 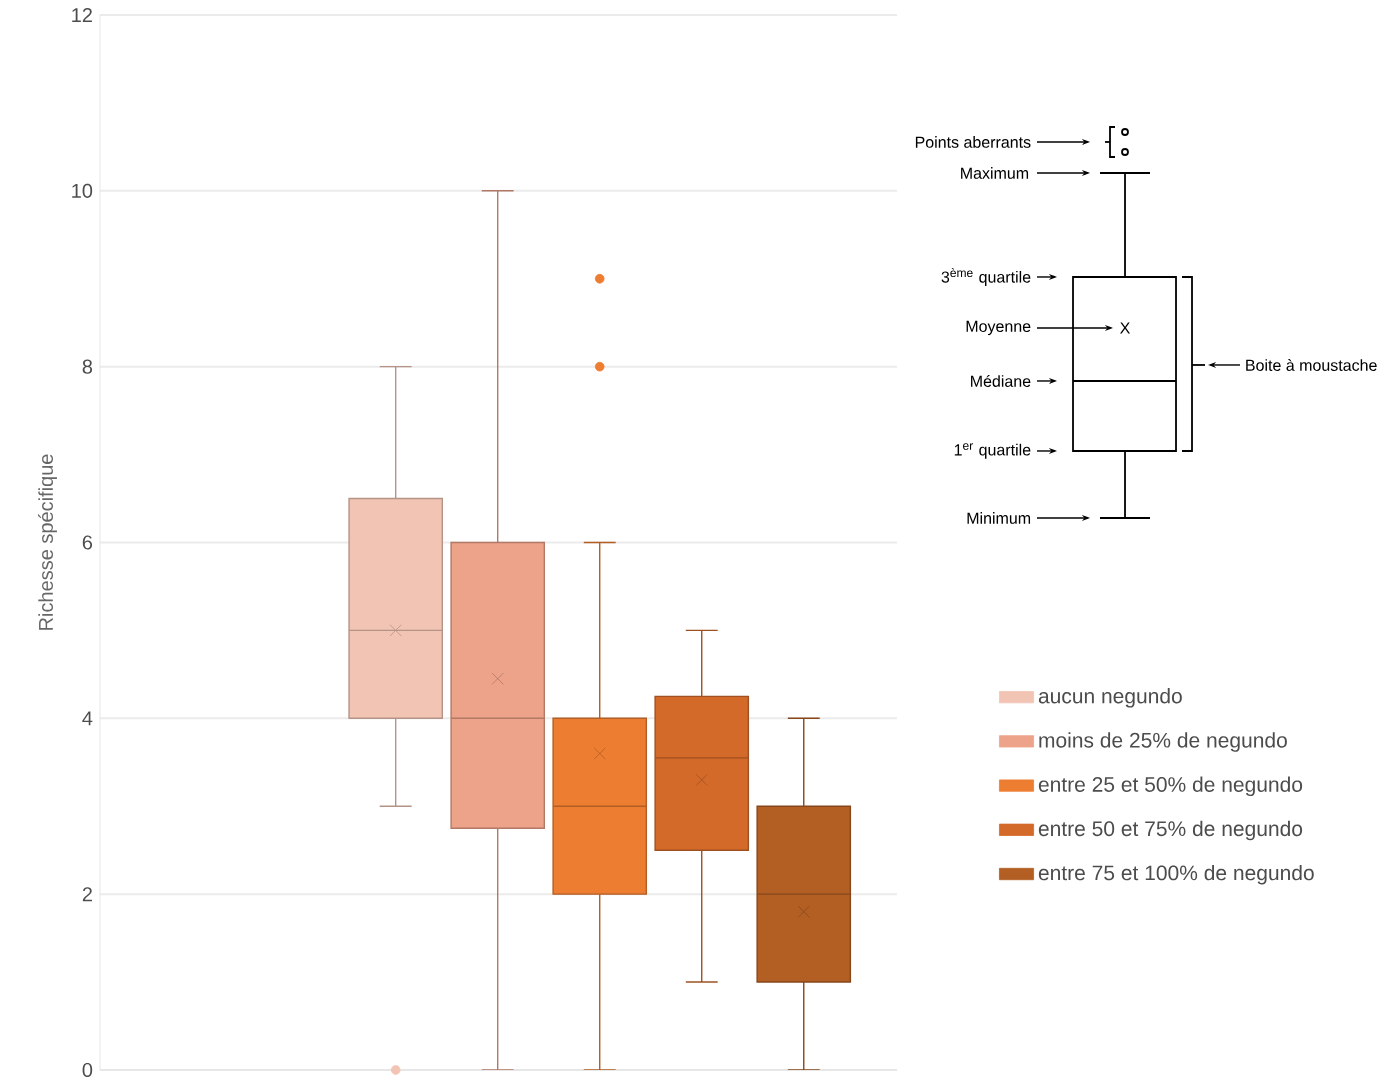 I want to click on text: X, so click(x=1125, y=328).